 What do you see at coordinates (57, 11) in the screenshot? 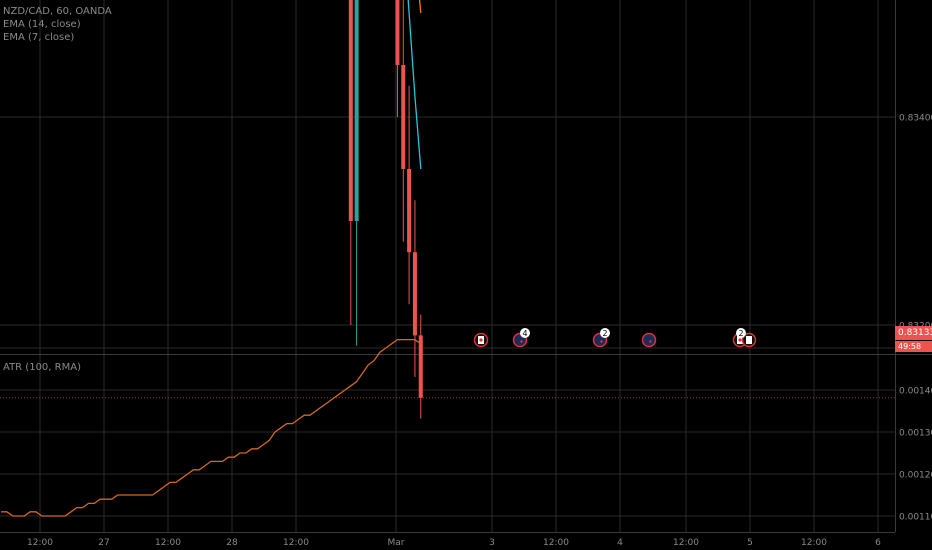
I see `symbol-label: NZD/CAD, 60, OANDA` at bounding box center [57, 11].